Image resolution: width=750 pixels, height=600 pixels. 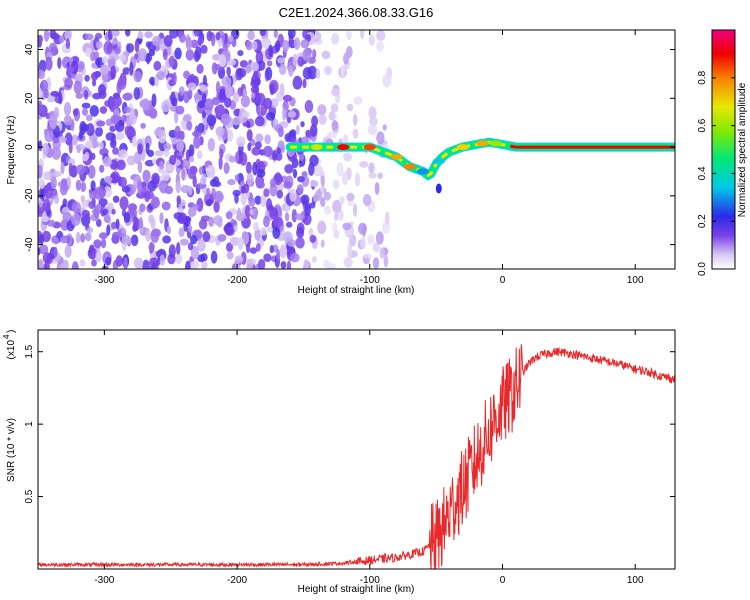 What do you see at coordinates (356, 290) in the screenshot?
I see `plot1-x-axis-label: Height of straight line (km)` at bounding box center [356, 290].